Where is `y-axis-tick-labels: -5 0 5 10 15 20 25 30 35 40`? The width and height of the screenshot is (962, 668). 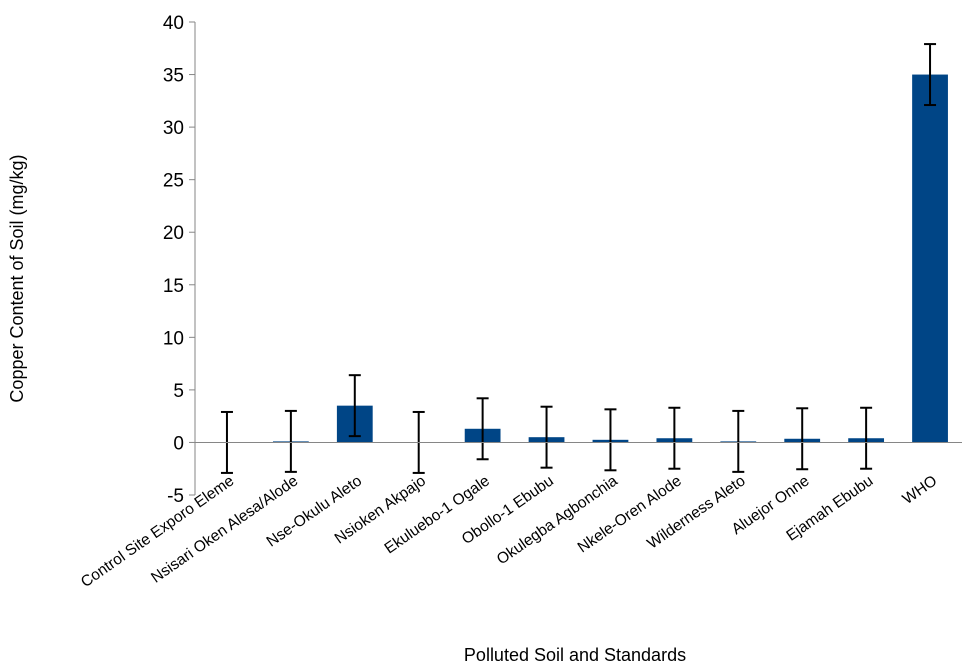 y-axis-tick-labels: -5 0 5 10 15 20 25 30 35 40 is located at coordinates (173, 260).